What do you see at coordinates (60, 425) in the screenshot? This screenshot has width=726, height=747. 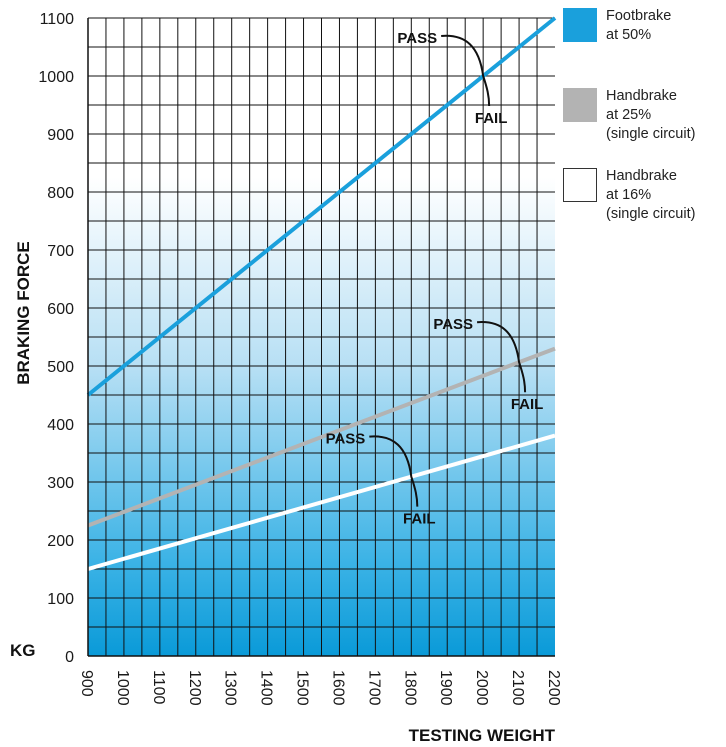 I see `y-tick-label: 400` at bounding box center [60, 425].